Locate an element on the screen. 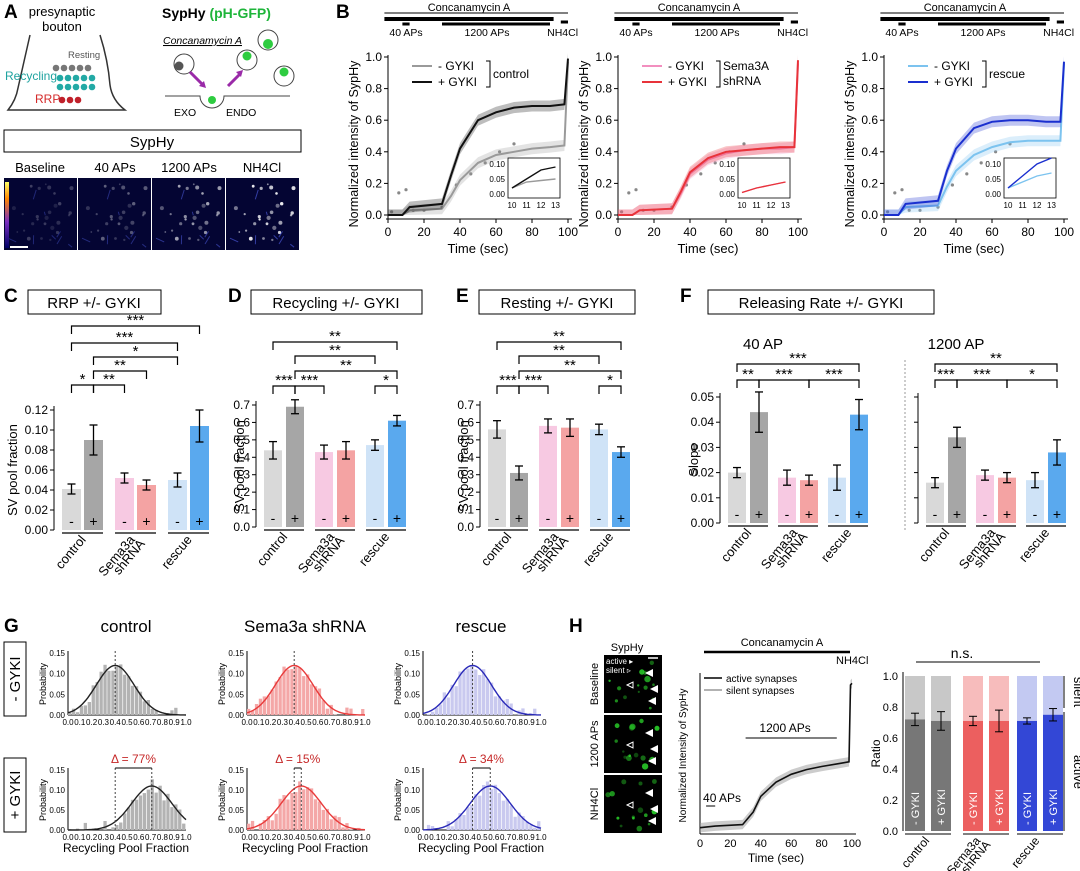 The image size is (1080, 871). delta-label: Δ = 15% is located at coordinates (297, 759).